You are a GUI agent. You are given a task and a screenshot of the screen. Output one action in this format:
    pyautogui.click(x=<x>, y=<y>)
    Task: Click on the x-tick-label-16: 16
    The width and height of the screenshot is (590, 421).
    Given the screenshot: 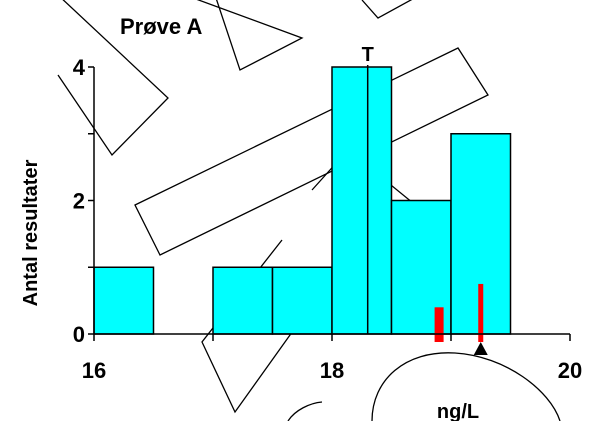 What is the action you would take?
    pyautogui.click(x=94, y=370)
    